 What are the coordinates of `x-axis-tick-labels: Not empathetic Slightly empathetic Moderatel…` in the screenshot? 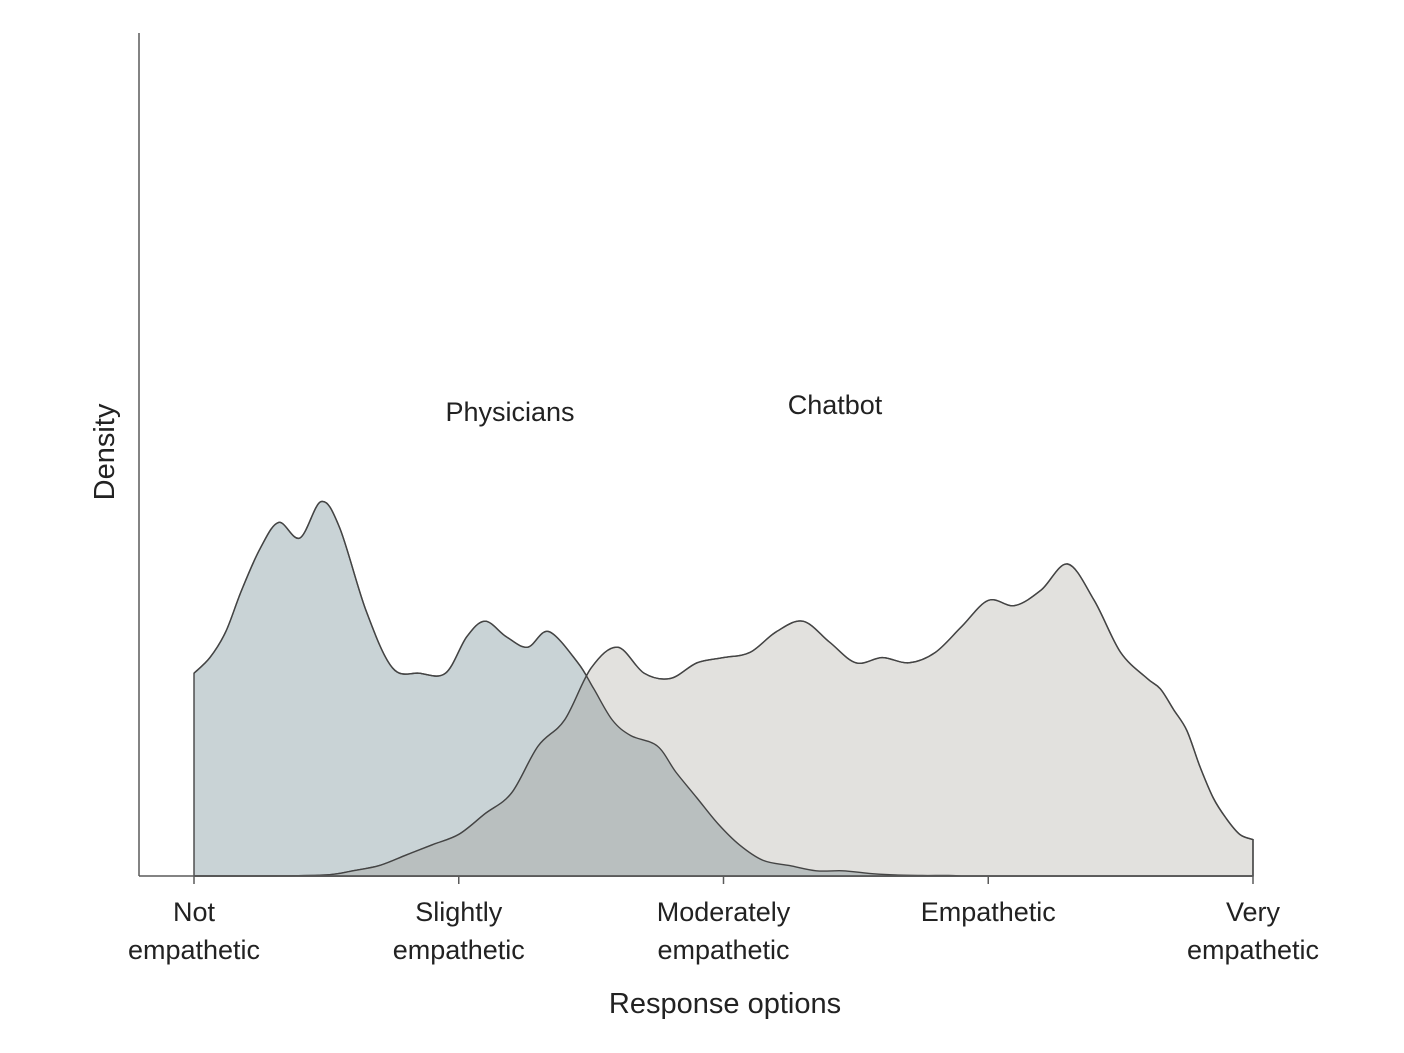 It's located at (723, 931).